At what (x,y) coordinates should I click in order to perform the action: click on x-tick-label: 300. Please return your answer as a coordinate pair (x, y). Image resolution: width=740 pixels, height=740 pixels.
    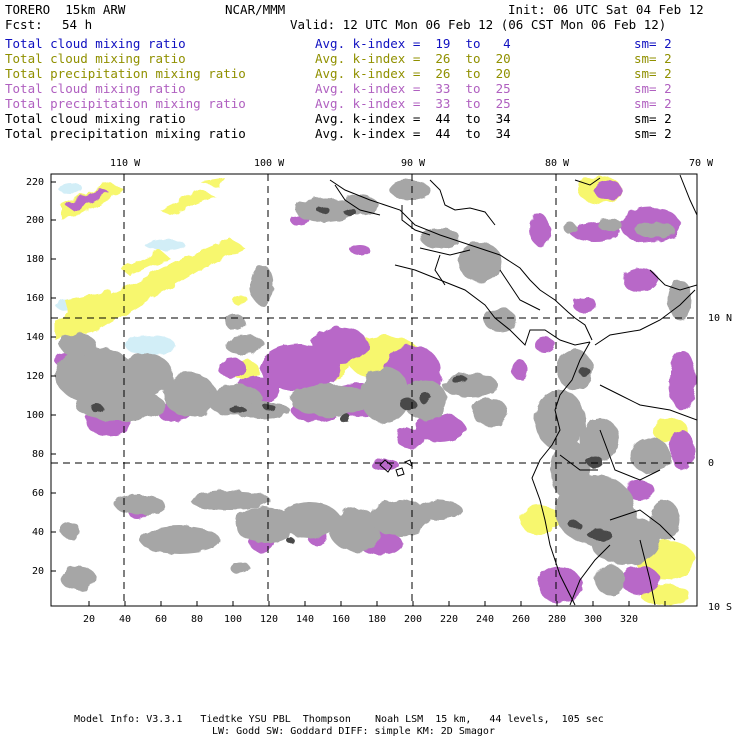
    Looking at the image, I should click on (593, 619).